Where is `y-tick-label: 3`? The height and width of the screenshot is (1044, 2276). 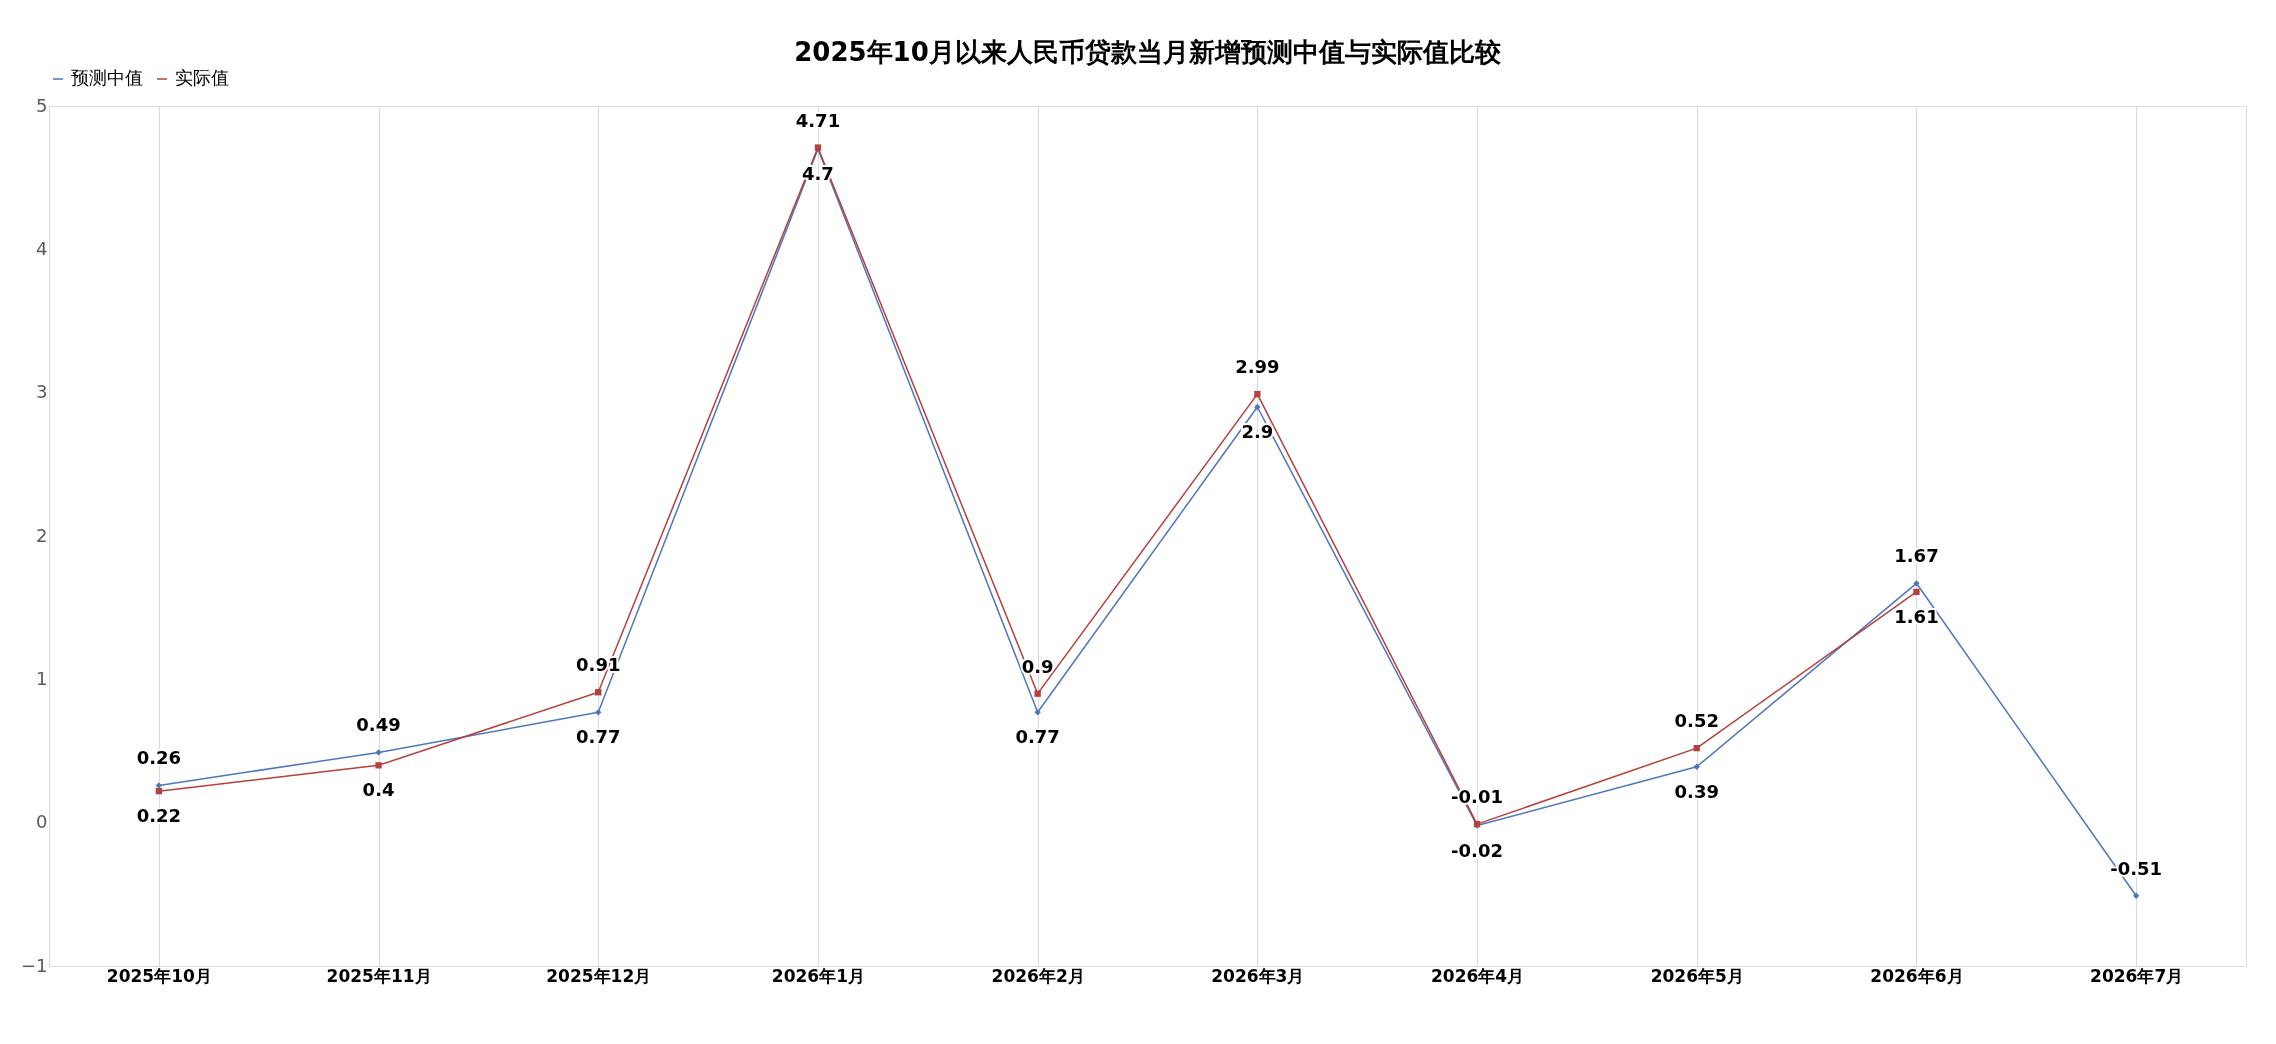
y-tick-label: 3 is located at coordinates (42, 392).